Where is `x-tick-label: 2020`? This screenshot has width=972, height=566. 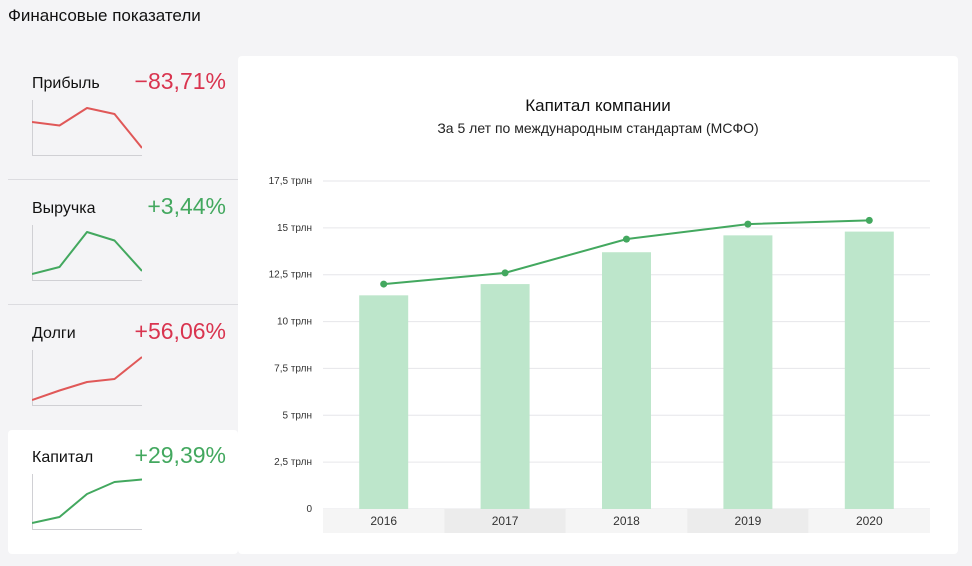
x-tick-label: 2020 is located at coordinates (869, 521).